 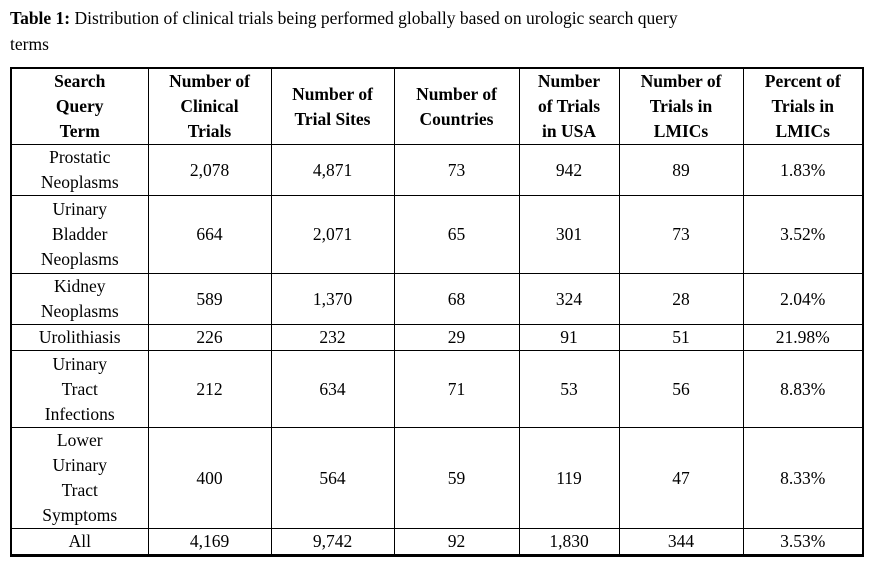 I want to click on table-cell: 91, so click(x=569, y=337).